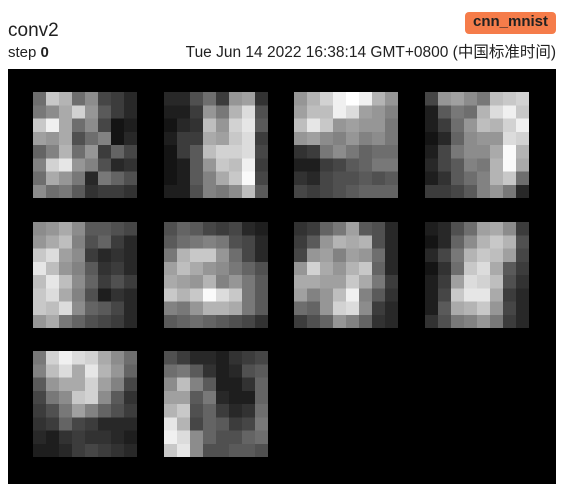 Image resolution: width=585 pixels, height=504 pixels. Describe the element at coordinates (33, 30) in the screenshot. I see `card-title: conv2` at that location.